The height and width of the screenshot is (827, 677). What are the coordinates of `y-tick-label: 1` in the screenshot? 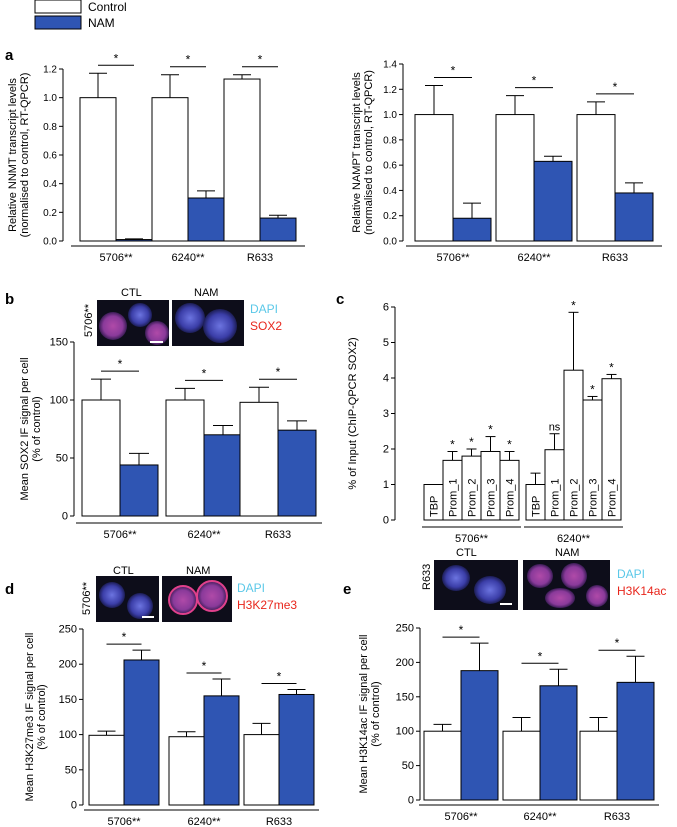 It's located at (386, 485).